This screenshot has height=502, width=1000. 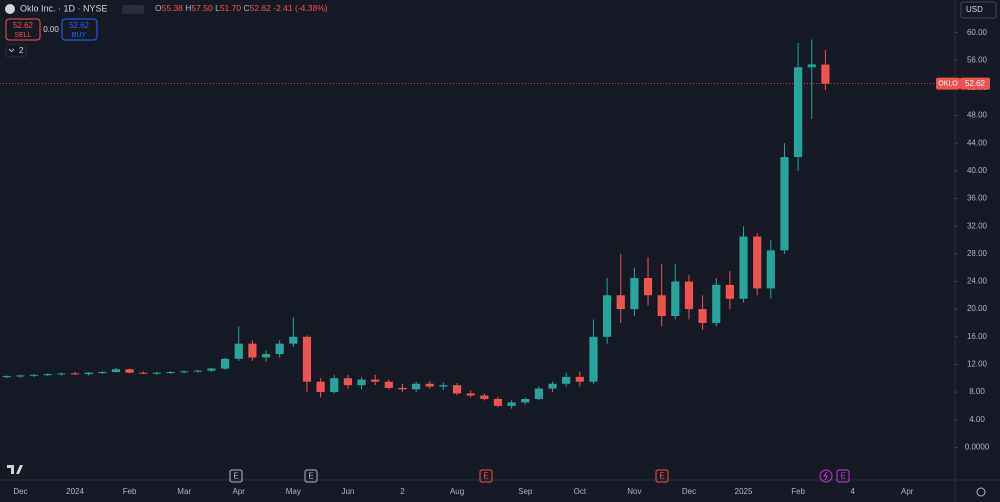 I want to click on settings-icon, so click(x=981, y=492).